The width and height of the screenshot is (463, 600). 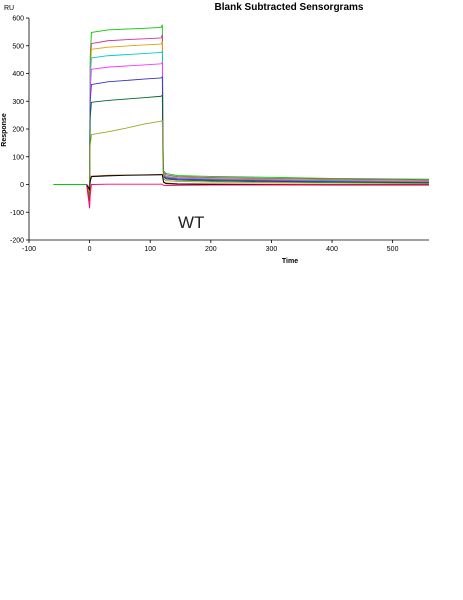 What do you see at coordinates (18, 19) in the screenshot?
I see `y-tick-label: 600` at bounding box center [18, 19].